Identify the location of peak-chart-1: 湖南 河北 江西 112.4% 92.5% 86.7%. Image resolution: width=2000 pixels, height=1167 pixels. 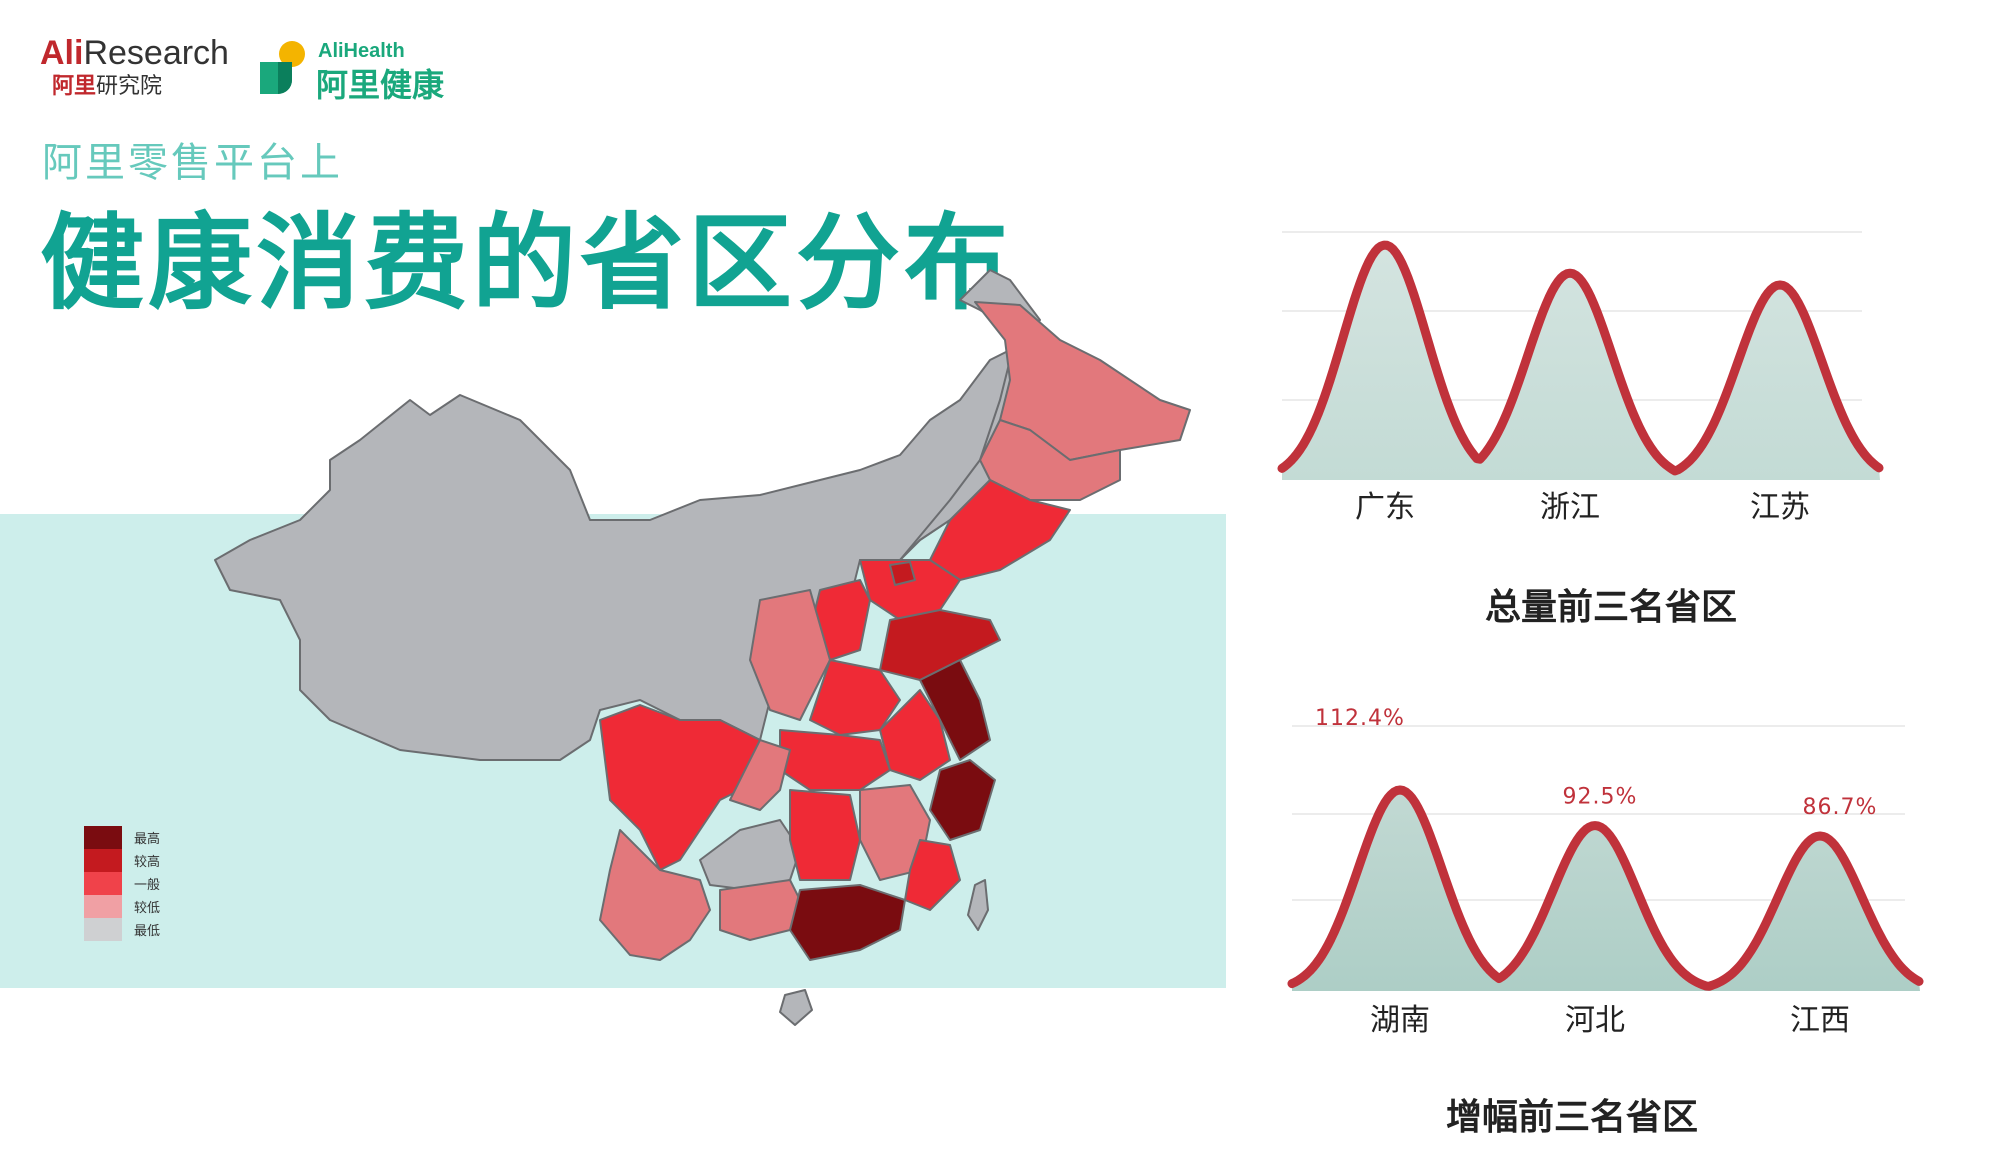
(1605, 872).